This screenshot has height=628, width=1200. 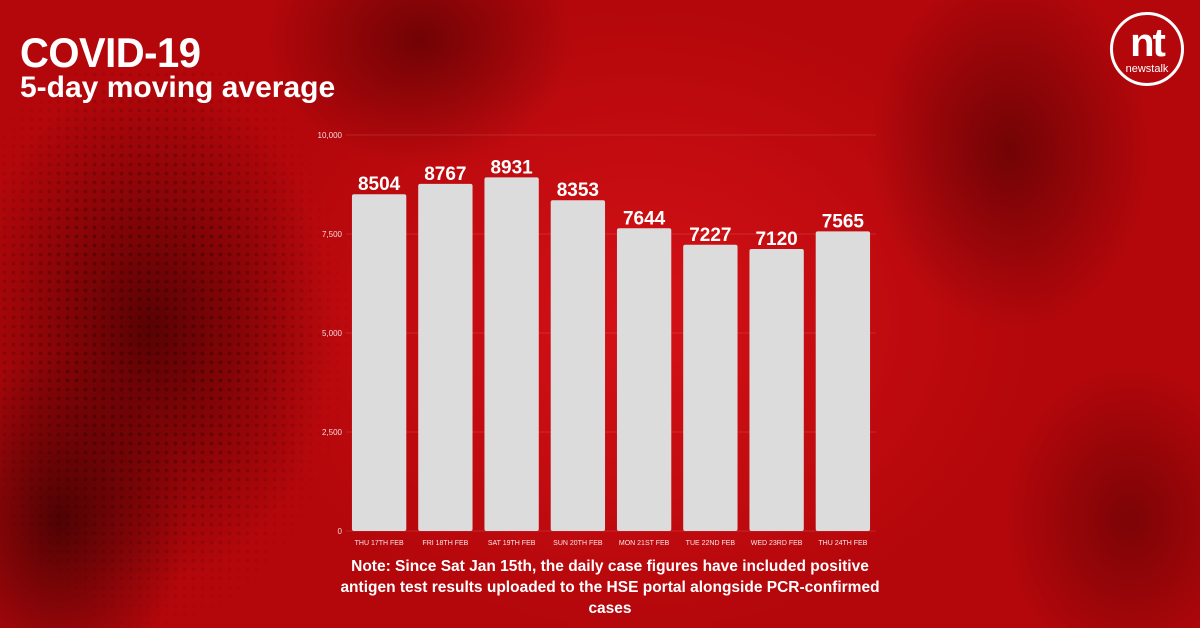 I want to click on x-tick-label: TUE 22ND FEB, so click(x=711, y=543).